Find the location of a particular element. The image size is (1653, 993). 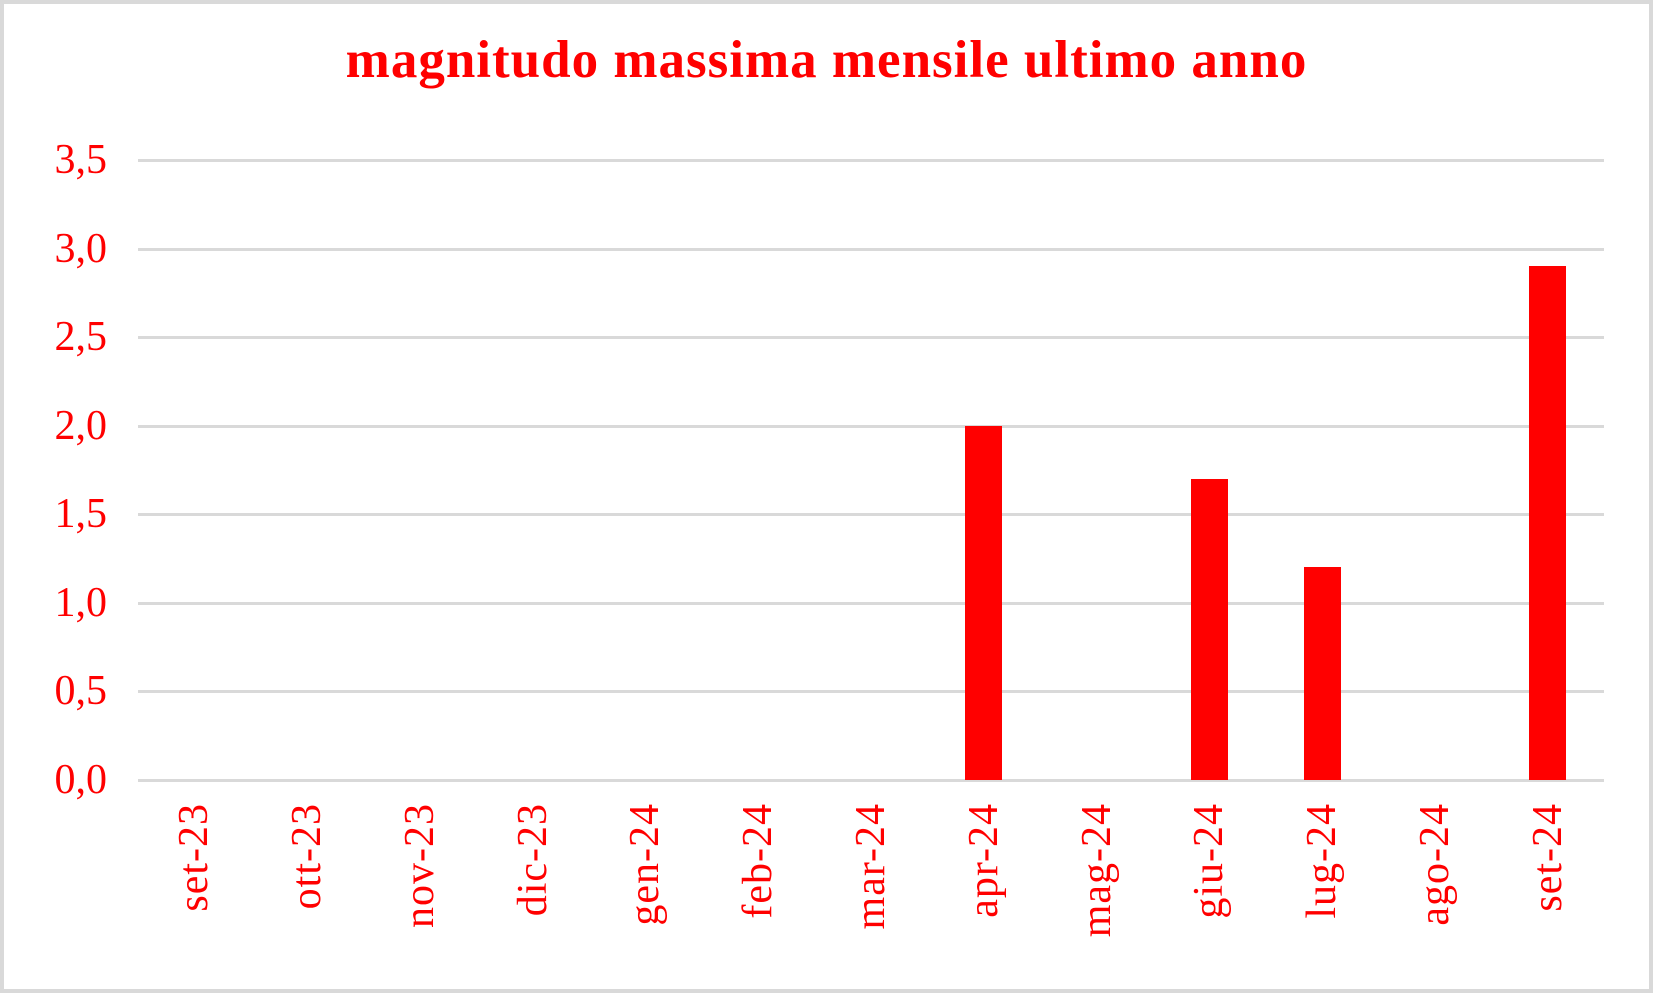

x-axis-category-label: mar-24 is located at coordinates (871, 866).